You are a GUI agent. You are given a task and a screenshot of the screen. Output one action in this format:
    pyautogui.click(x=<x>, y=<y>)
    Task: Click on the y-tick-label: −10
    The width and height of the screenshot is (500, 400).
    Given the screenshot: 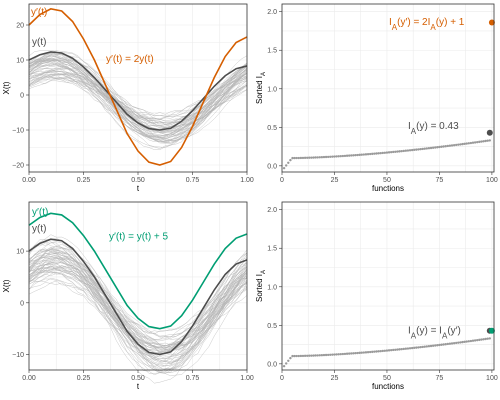 What is the action you would take?
    pyautogui.click(x=18, y=355)
    